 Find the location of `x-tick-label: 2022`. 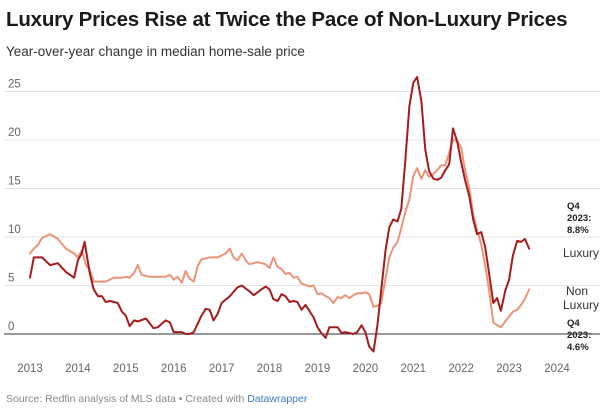

x-tick-label: 2022 is located at coordinates (461, 369).